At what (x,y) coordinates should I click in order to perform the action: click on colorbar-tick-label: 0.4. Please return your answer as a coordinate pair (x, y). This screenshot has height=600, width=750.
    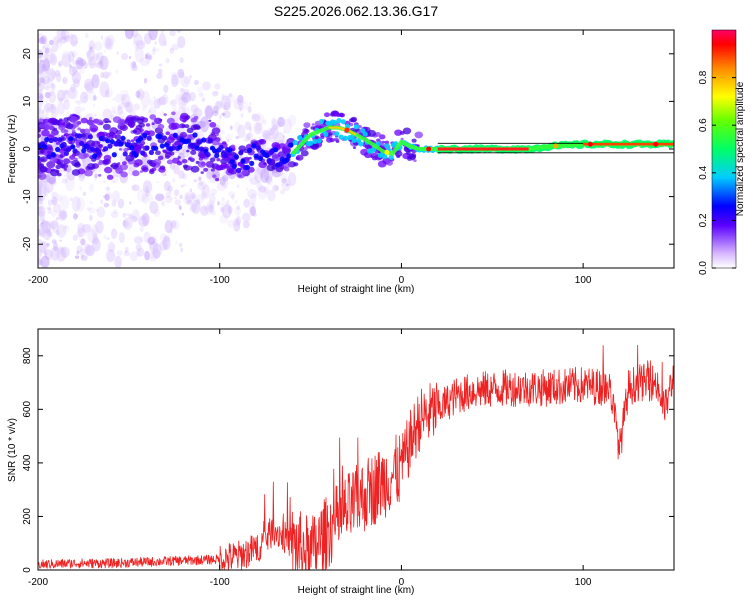
    Looking at the image, I should click on (703, 172).